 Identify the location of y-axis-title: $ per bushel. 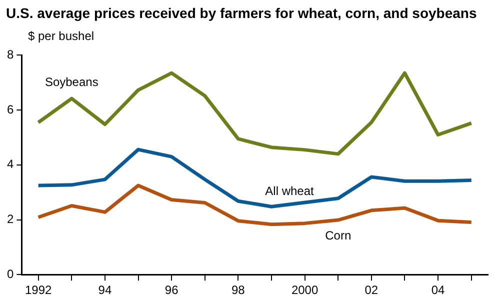
(61, 36).